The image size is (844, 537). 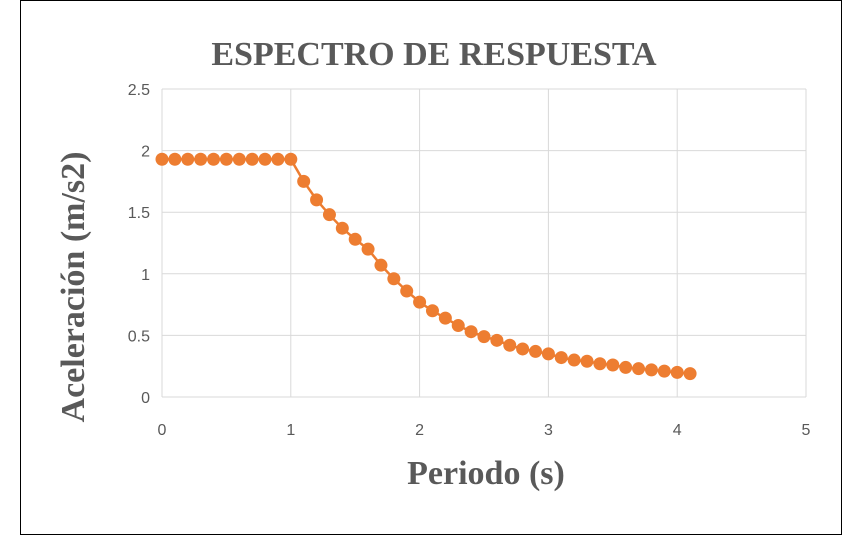 I want to click on x-axis-title: Periodo (s), so click(x=486, y=473).